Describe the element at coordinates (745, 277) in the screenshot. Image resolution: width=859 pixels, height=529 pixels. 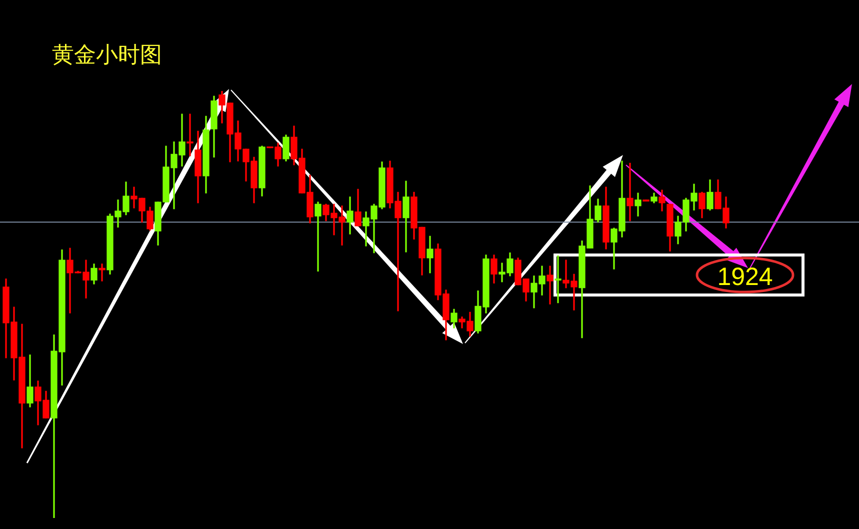
I see `annotation: 1924` at that location.